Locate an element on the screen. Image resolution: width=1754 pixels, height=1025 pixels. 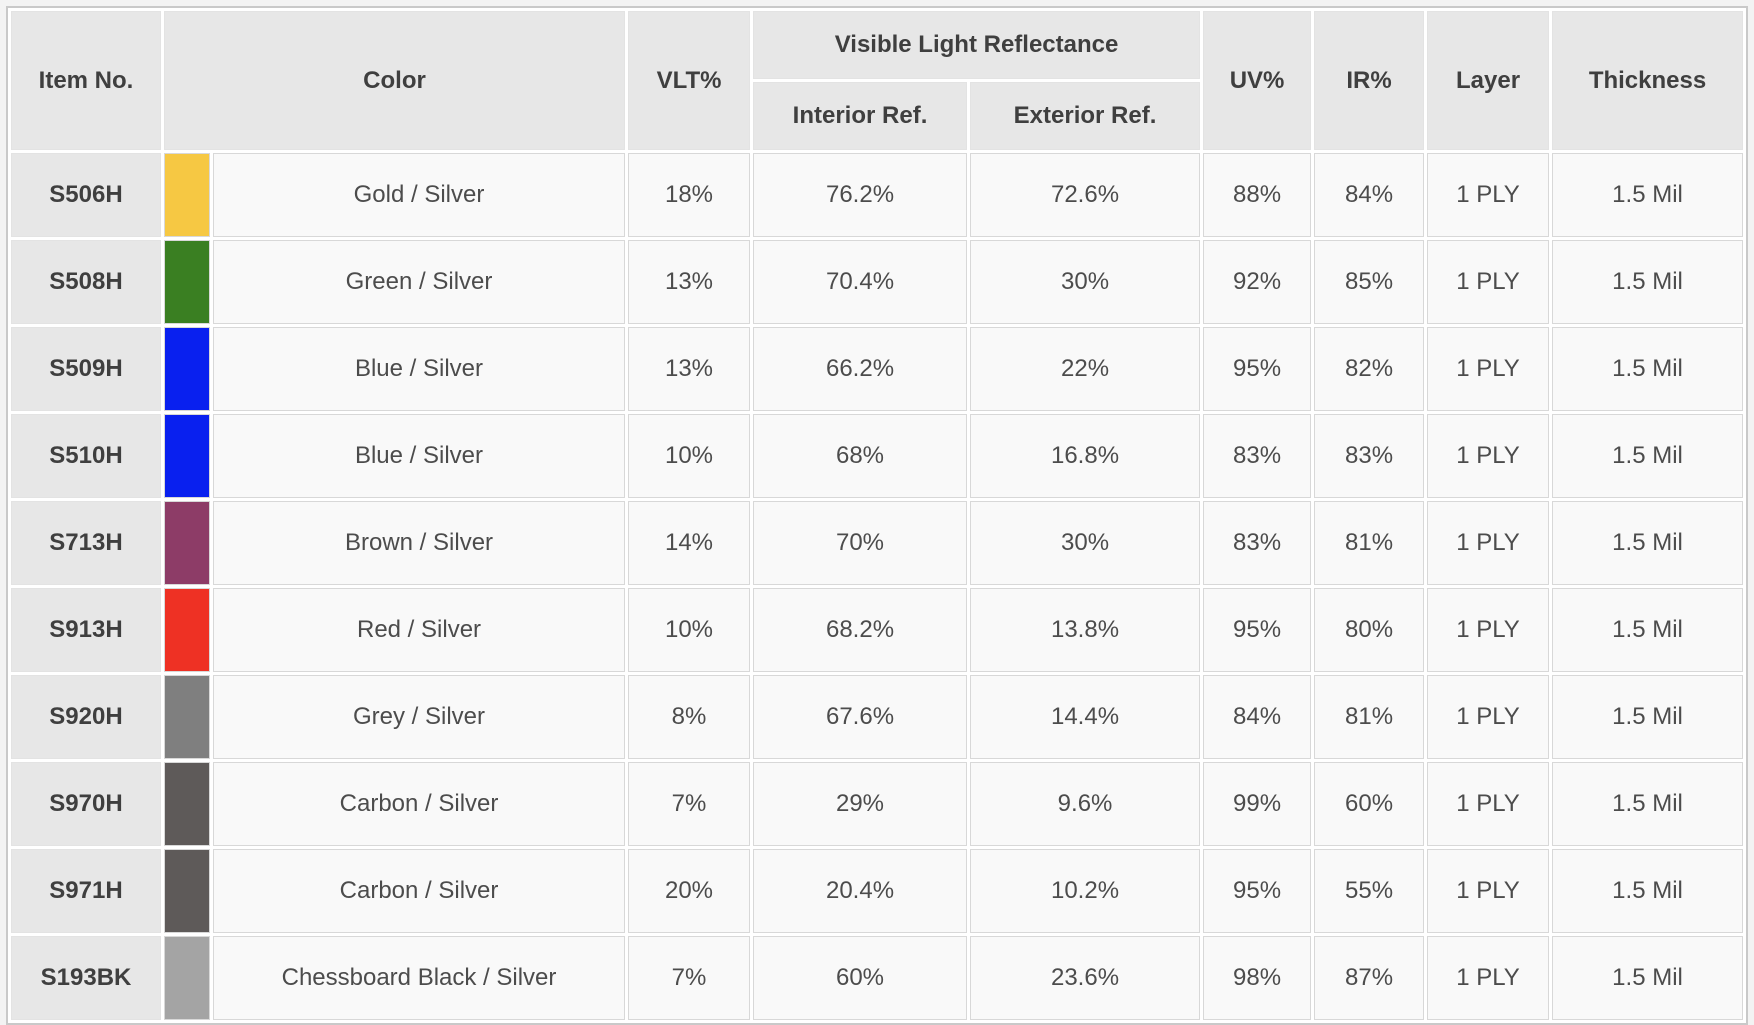
ir-cell: 85% is located at coordinates (1369, 282).